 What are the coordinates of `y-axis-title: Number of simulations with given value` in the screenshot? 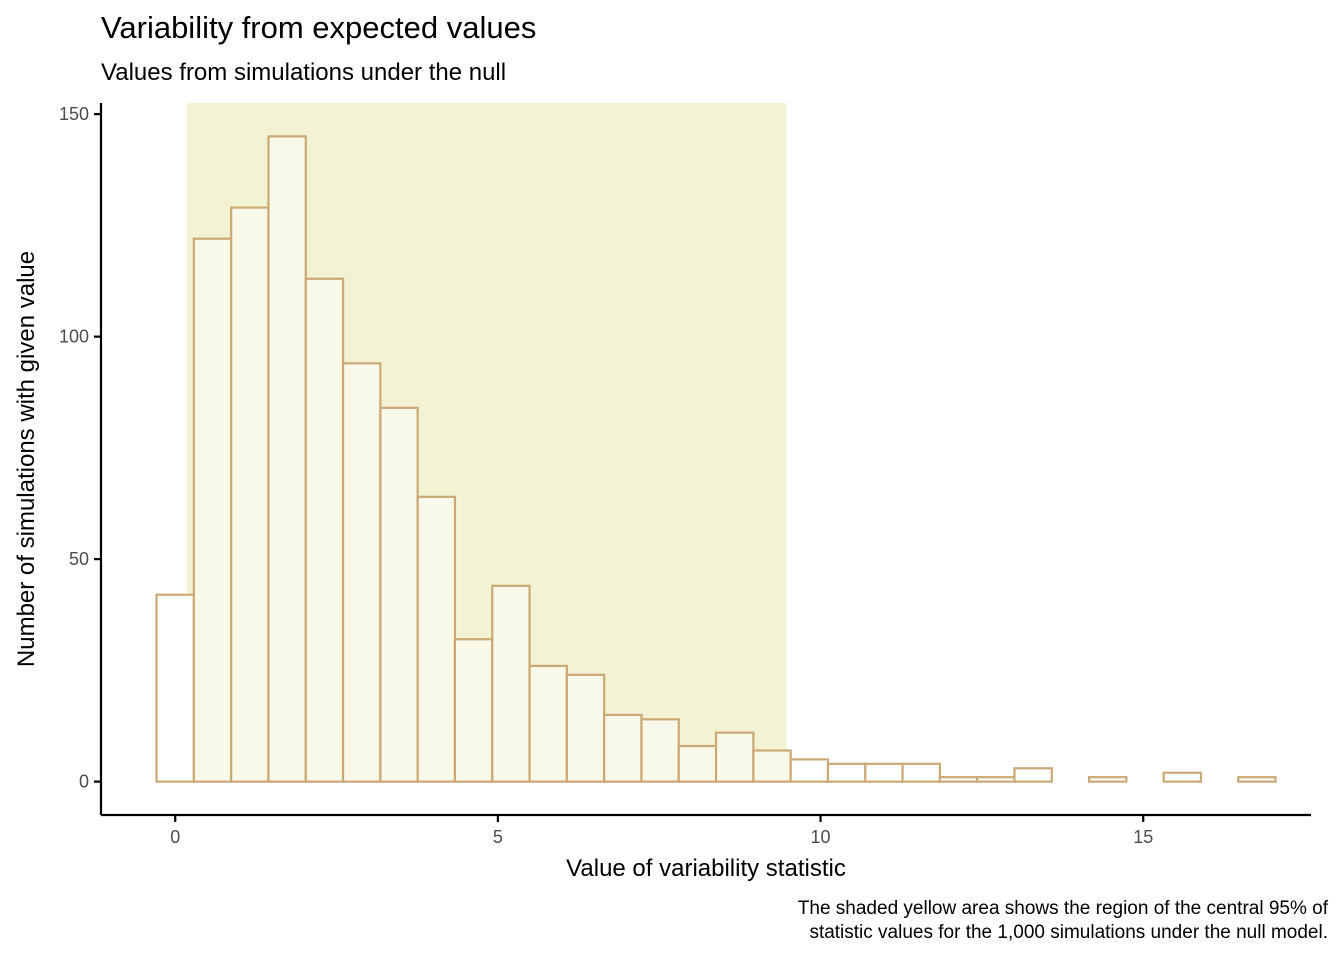 It's located at (26, 459).